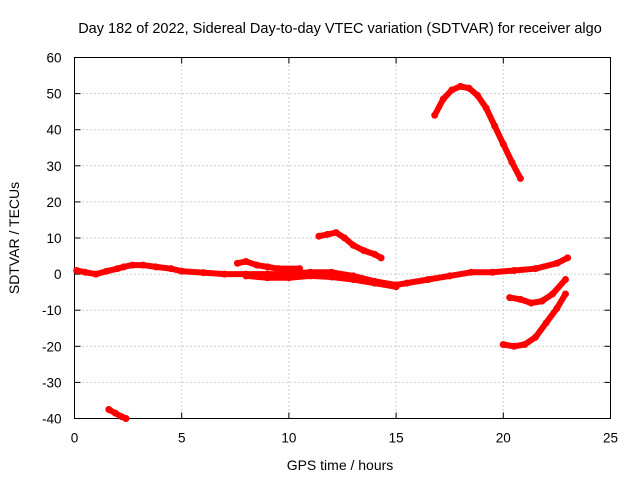  Describe the element at coordinates (52, 310) in the screenshot. I see `y-tick-label: -10` at that location.